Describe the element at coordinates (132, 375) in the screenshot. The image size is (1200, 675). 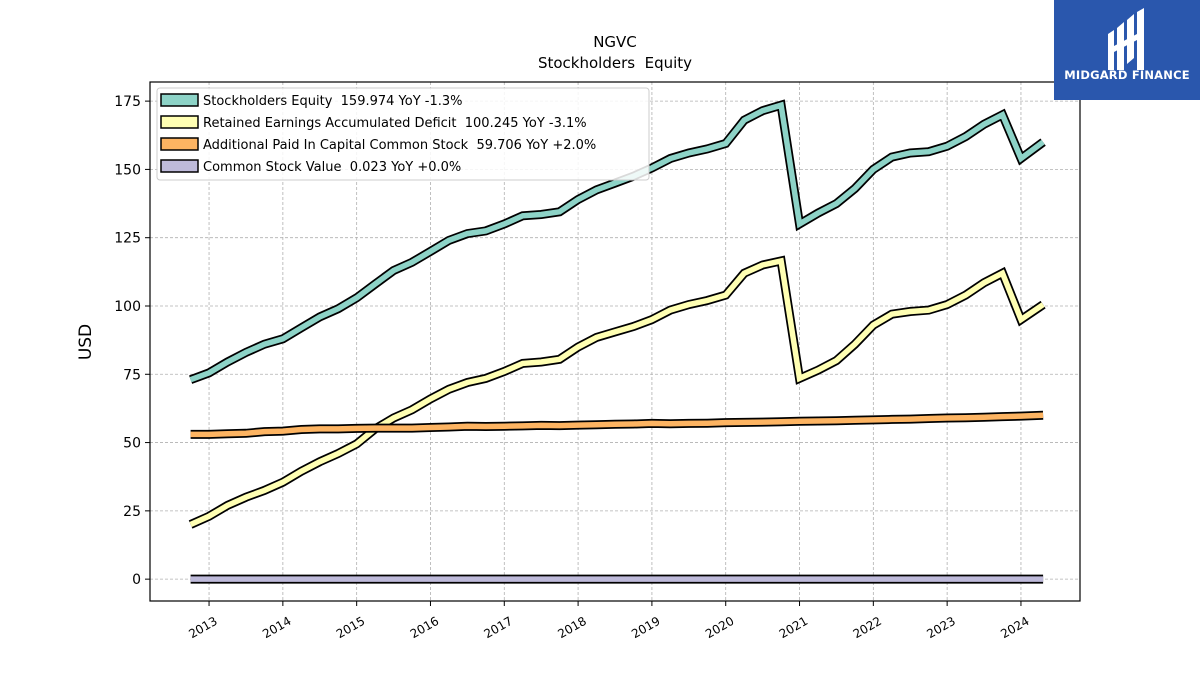
I see `y-tick-label: 75` at that location.